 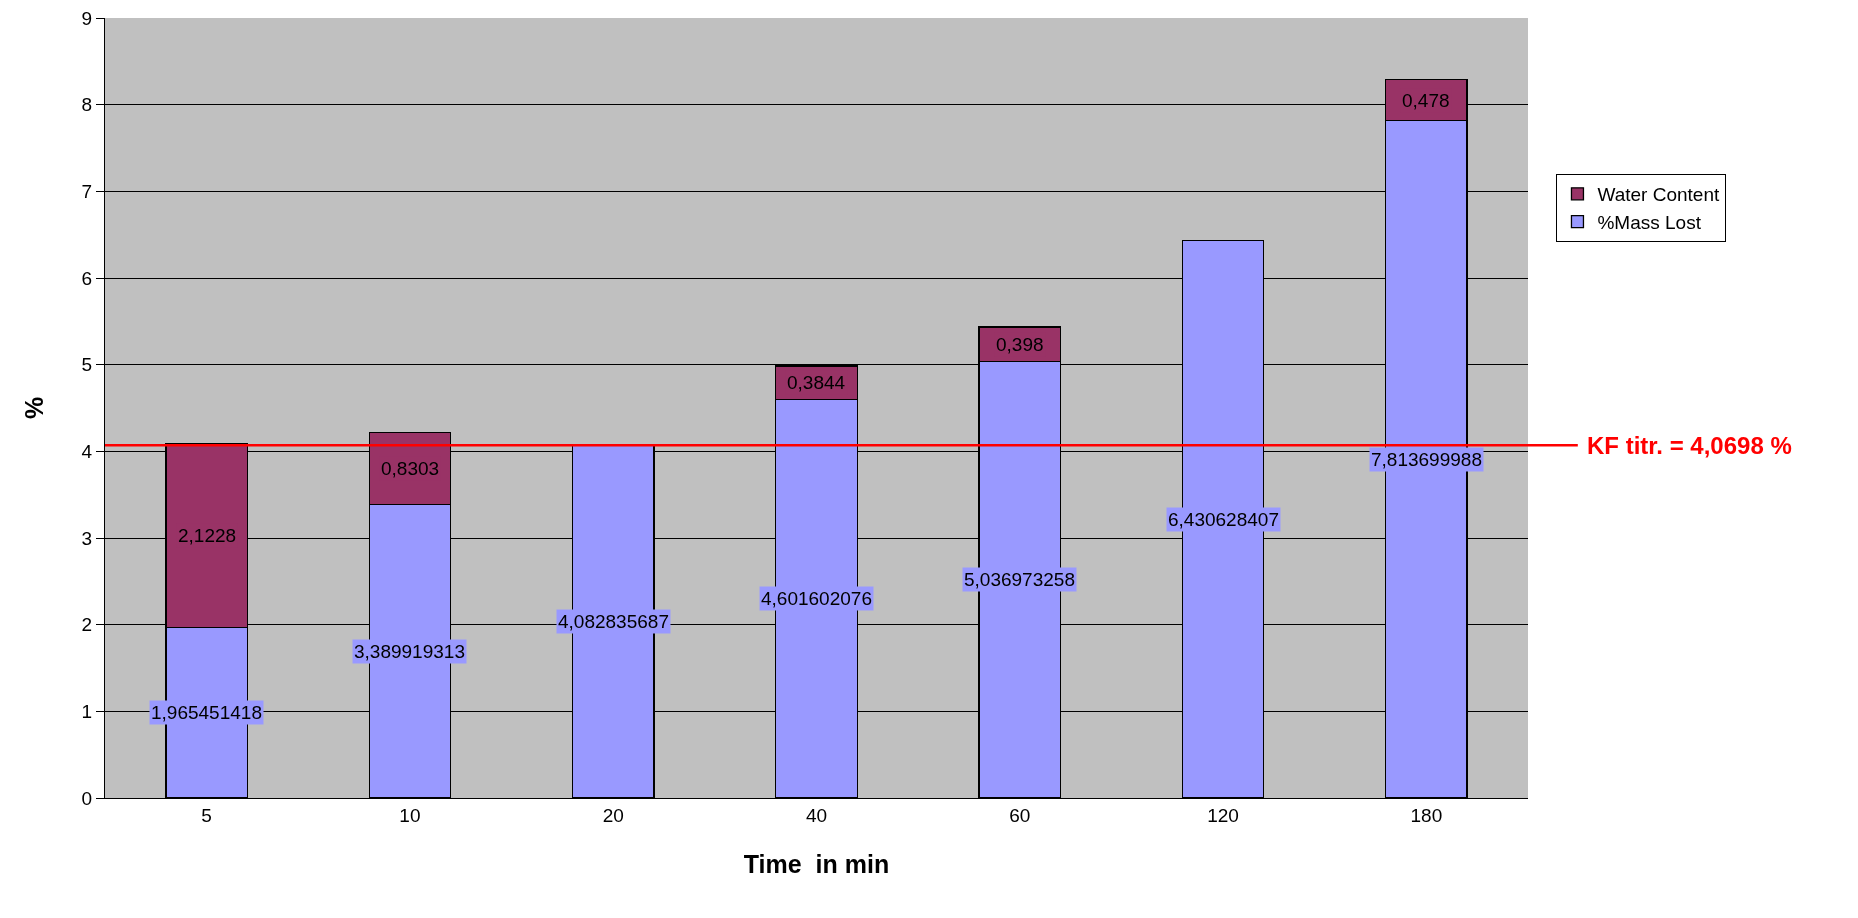 I want to click on x-tick-label: 20, so click(x=613, y=815).